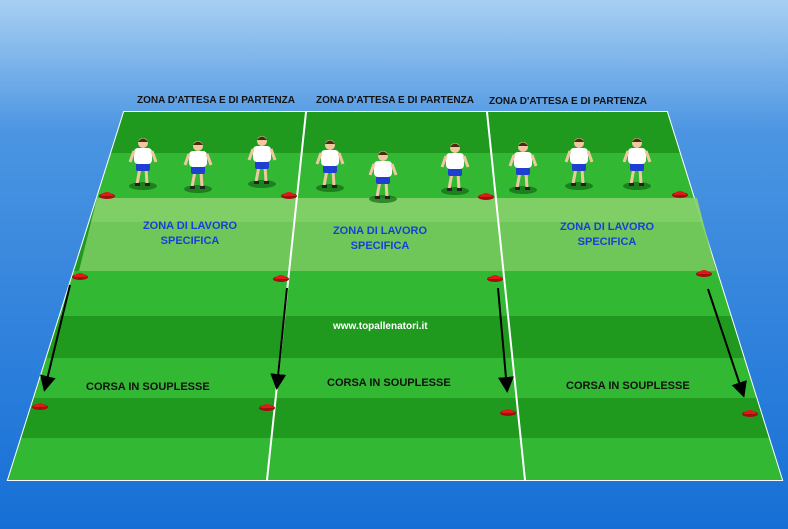  Describe the element at coordinates (190, 234) in the screenshot. I see `work-zone-label-1: ZONA DI LAVORO SPECIFICA` at that location.